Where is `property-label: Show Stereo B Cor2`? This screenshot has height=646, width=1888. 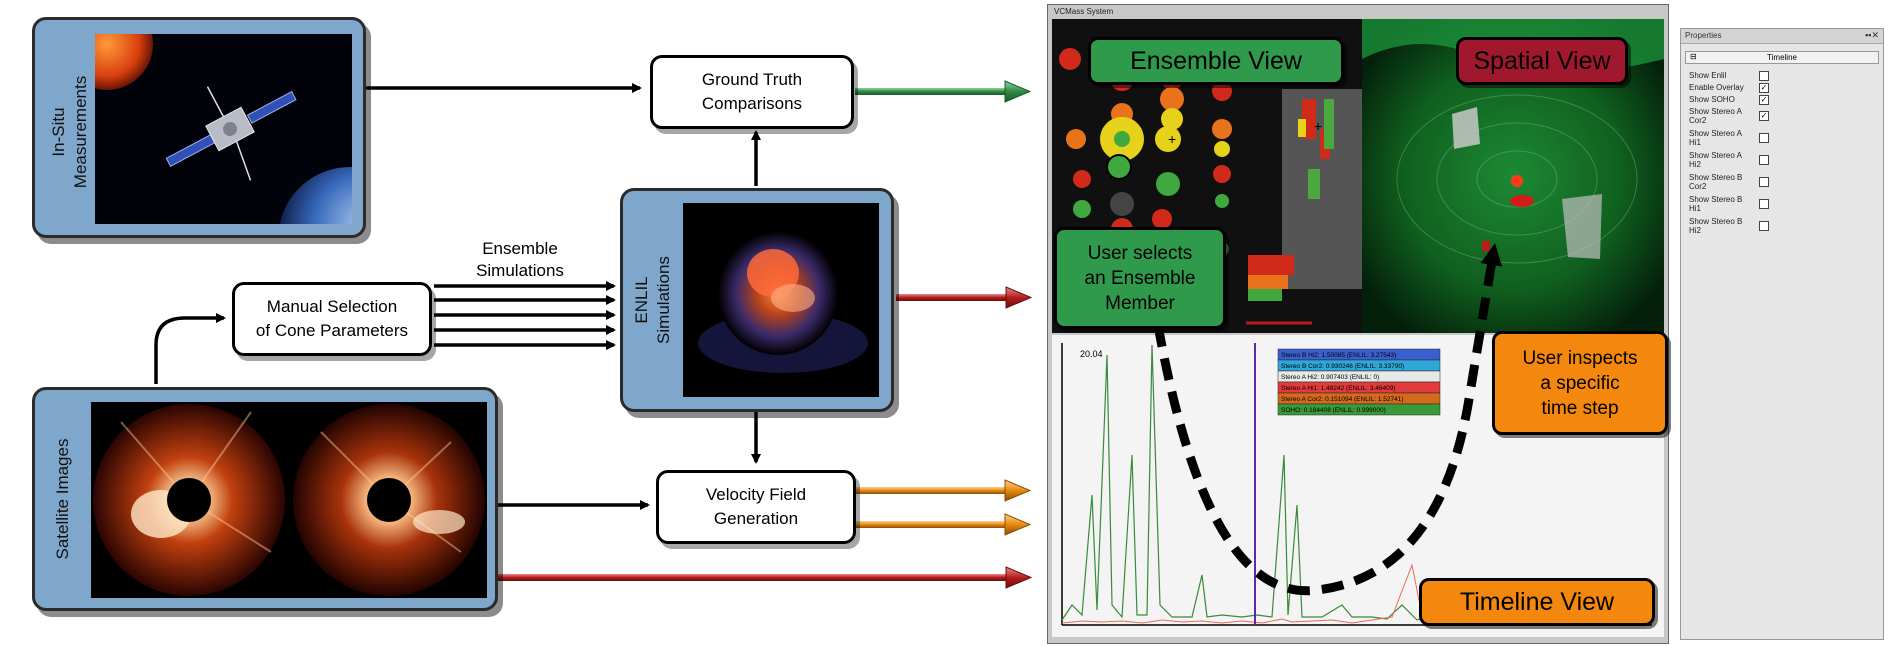
property-label: Show Stereo B Cor2 is located at coordinates (1716, 182).